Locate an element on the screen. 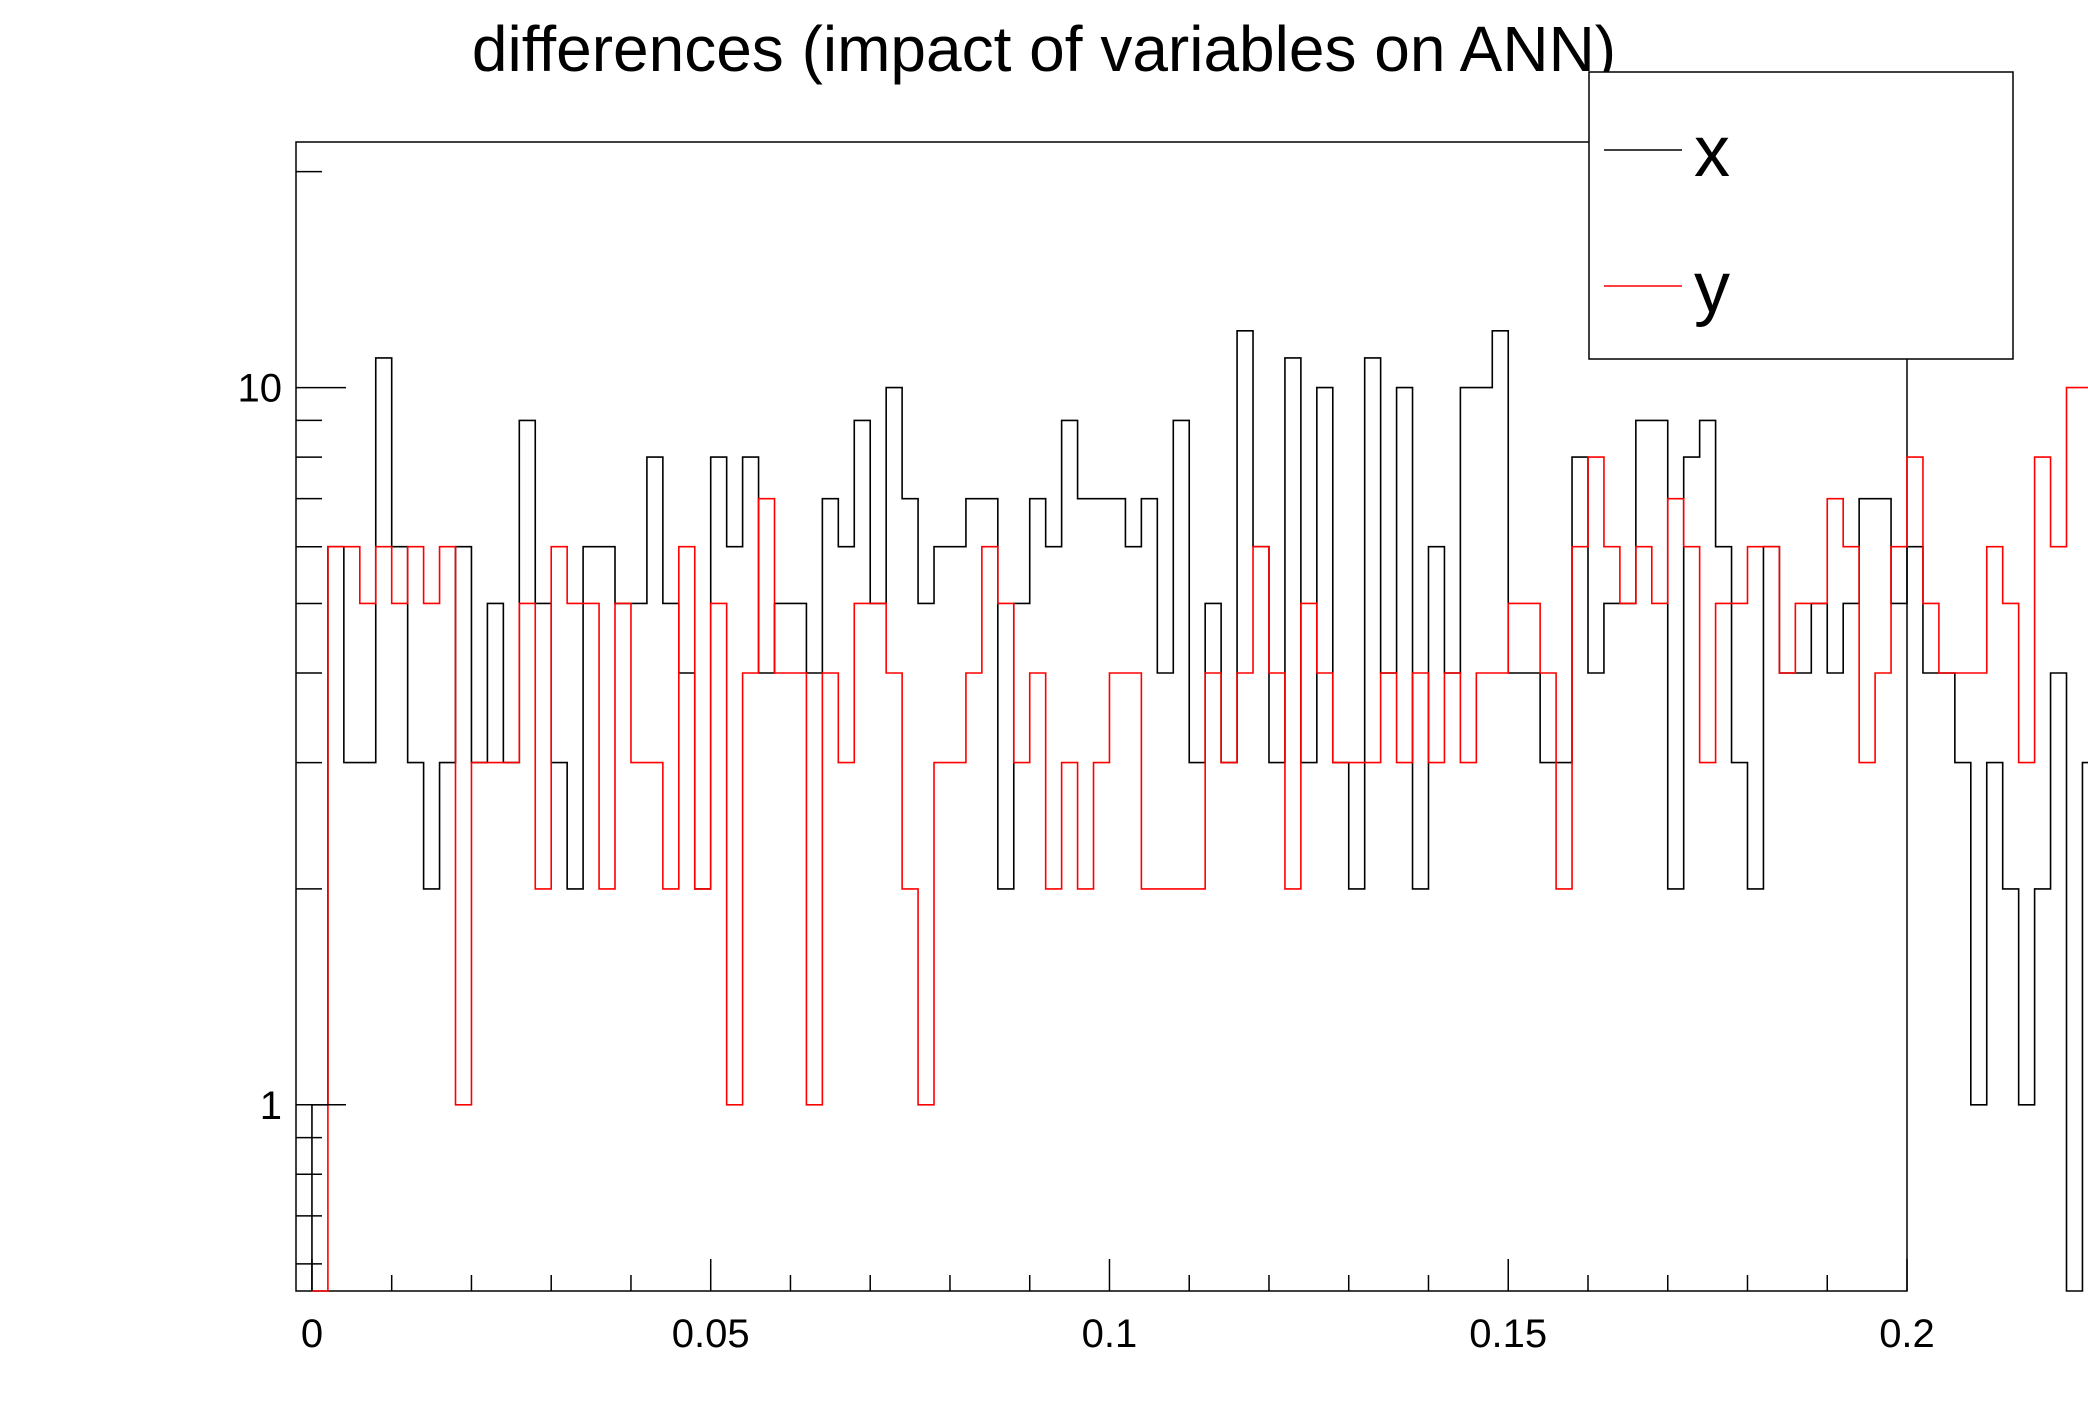 The width and height of the screenshot is (2088, 1416). y-tick-label: 10 is located at coordinates (260, 389).